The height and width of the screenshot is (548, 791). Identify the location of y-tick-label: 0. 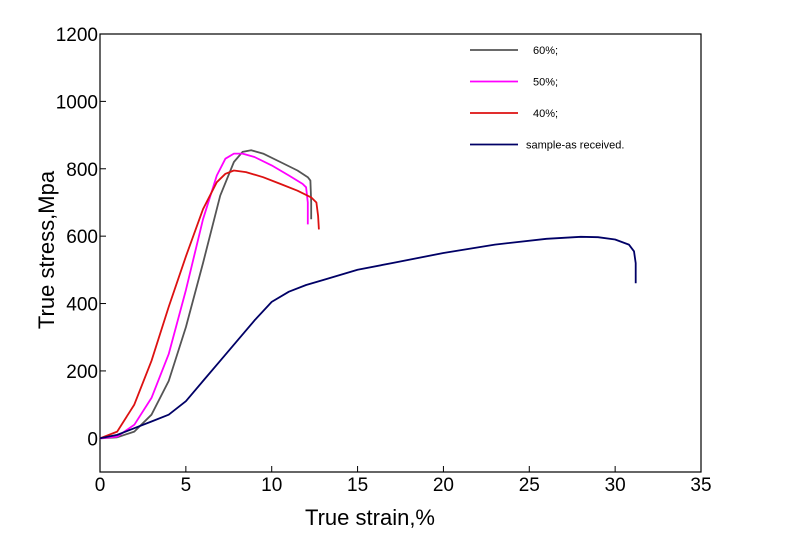
(92, 439).